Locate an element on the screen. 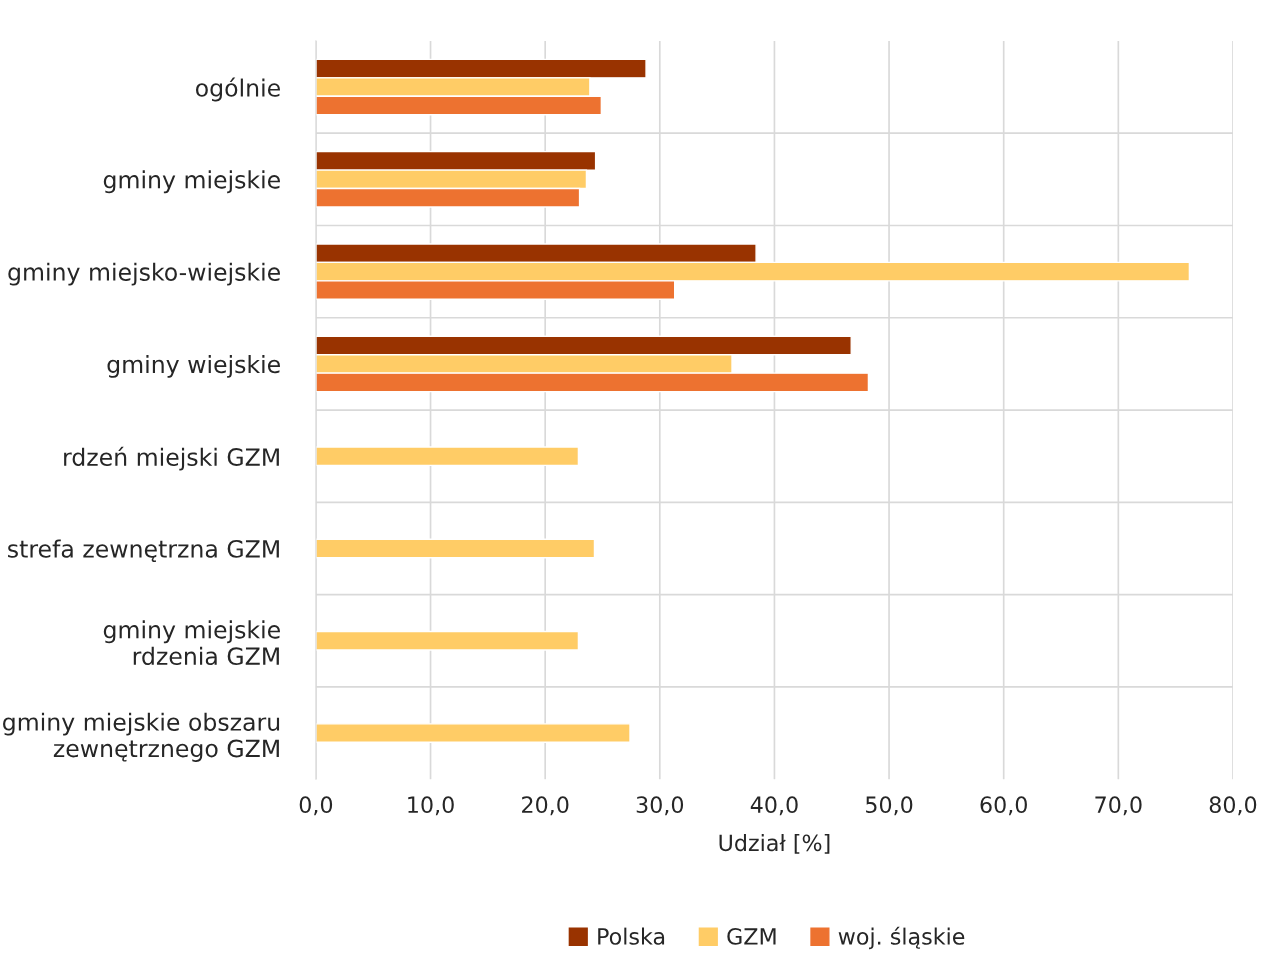  y-tick-label: gminy miejskie obszaru zewnętrznego GZM is located at coordinates (141, 737).